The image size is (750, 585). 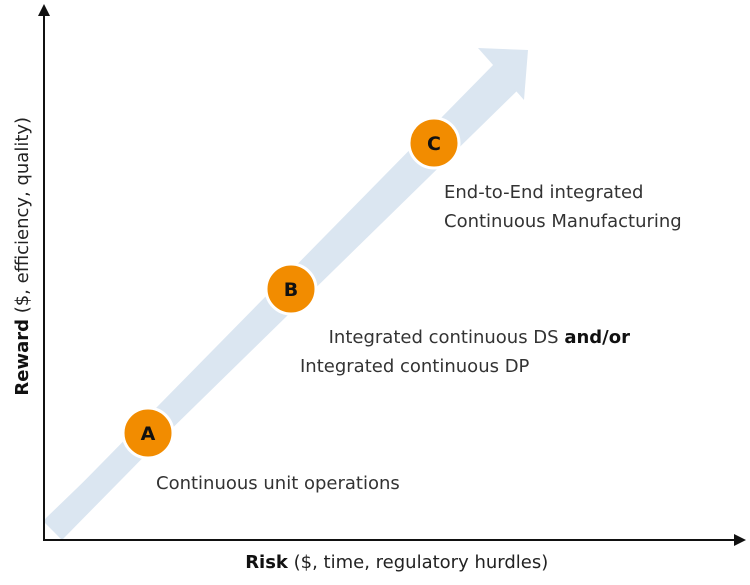 What do you see at coordinates (22, 357) in the screenshot?
I see `y-axis-title-bold: Reward` at bounding box center [22, 357].